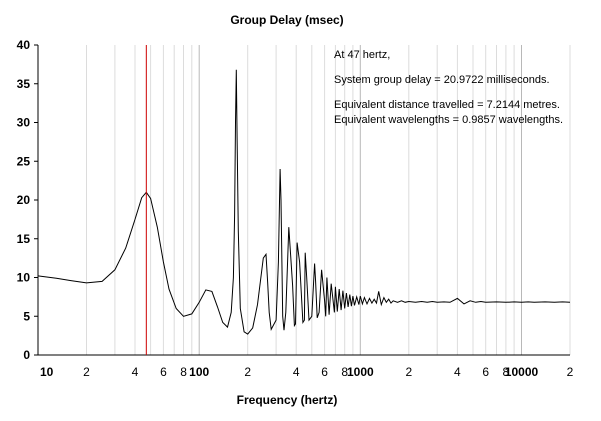  I want to click on readout-frequency: At 47 hertz,, so click(362, 55).